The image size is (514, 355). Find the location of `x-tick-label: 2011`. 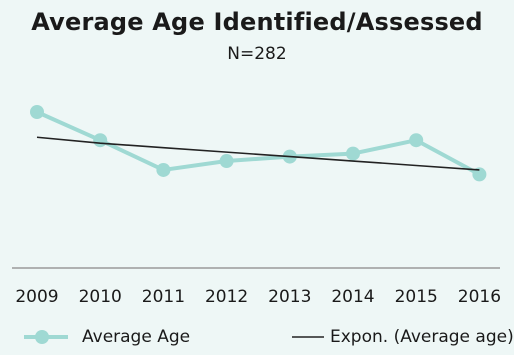

x-tick-label: 2011 is located at coordinates (163, 297).